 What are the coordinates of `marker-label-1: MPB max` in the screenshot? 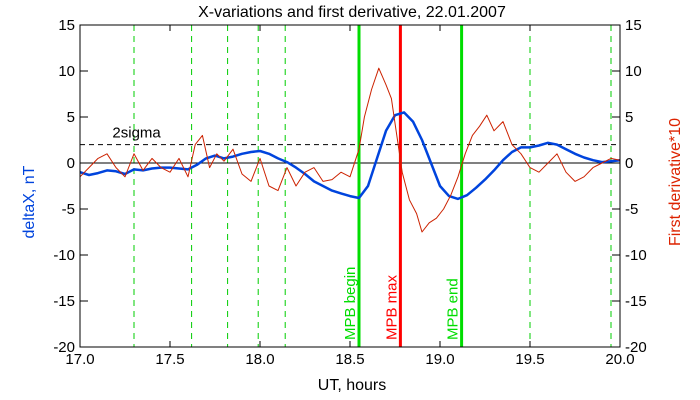 It's located at (391, 307).